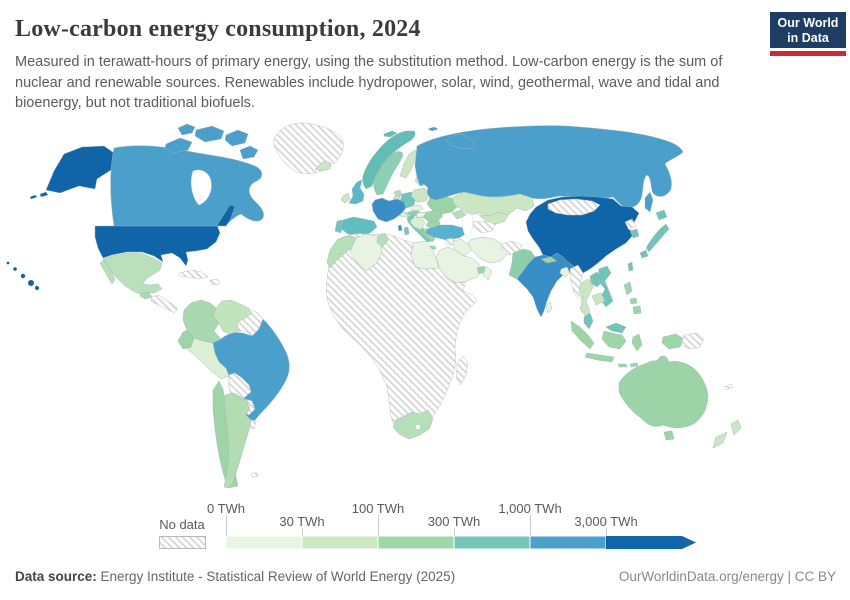  I want to click on legend-tick-30: 30 TWh, so click(302, 521).